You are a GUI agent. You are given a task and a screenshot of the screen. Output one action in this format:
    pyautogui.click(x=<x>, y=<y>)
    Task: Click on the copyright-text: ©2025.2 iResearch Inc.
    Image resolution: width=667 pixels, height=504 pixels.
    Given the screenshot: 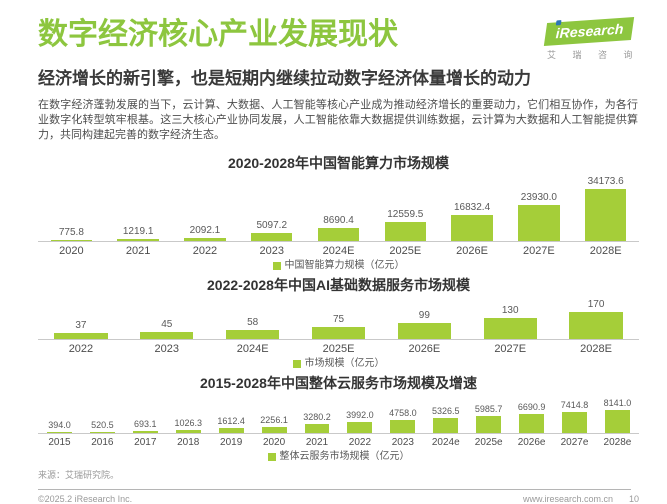 What is the action you would take?
    pyautogui.click(x=85, y=499)
    